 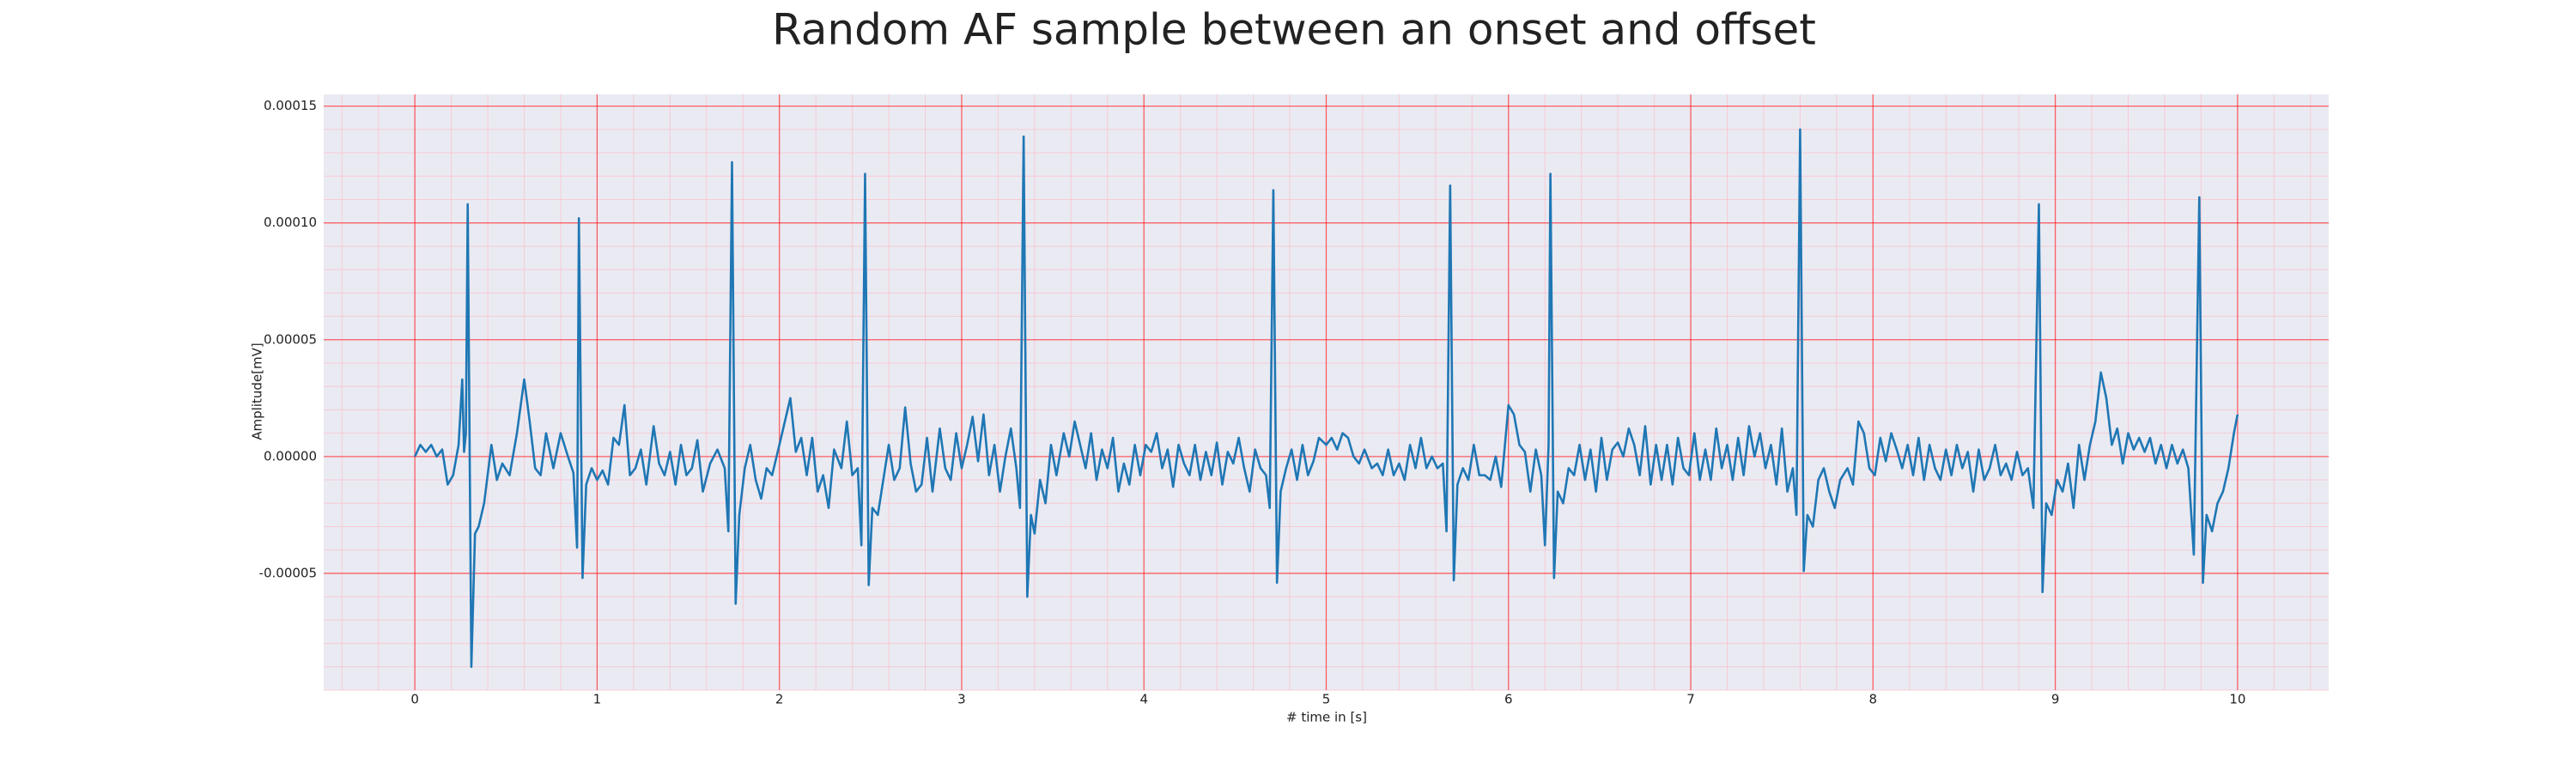 I want to click on y-tick-label: 0.00005, so click(x=291, y=339).